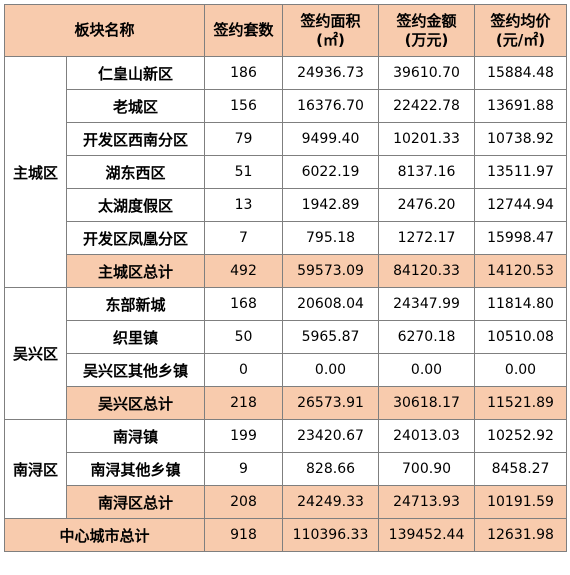  I want to click on cell-count: 492, so click(244, 271).